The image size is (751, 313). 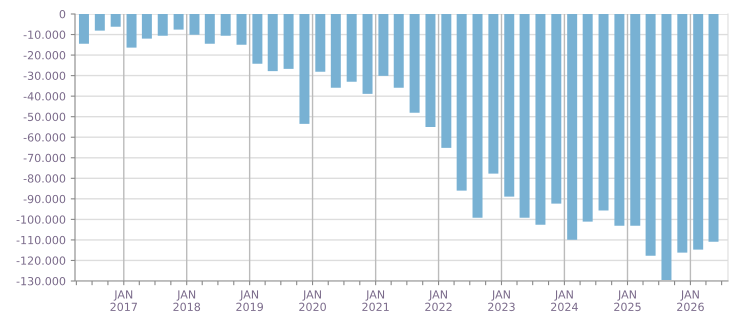 I want to click on y-tick-label: -100.000, so click(x=41, y=219).